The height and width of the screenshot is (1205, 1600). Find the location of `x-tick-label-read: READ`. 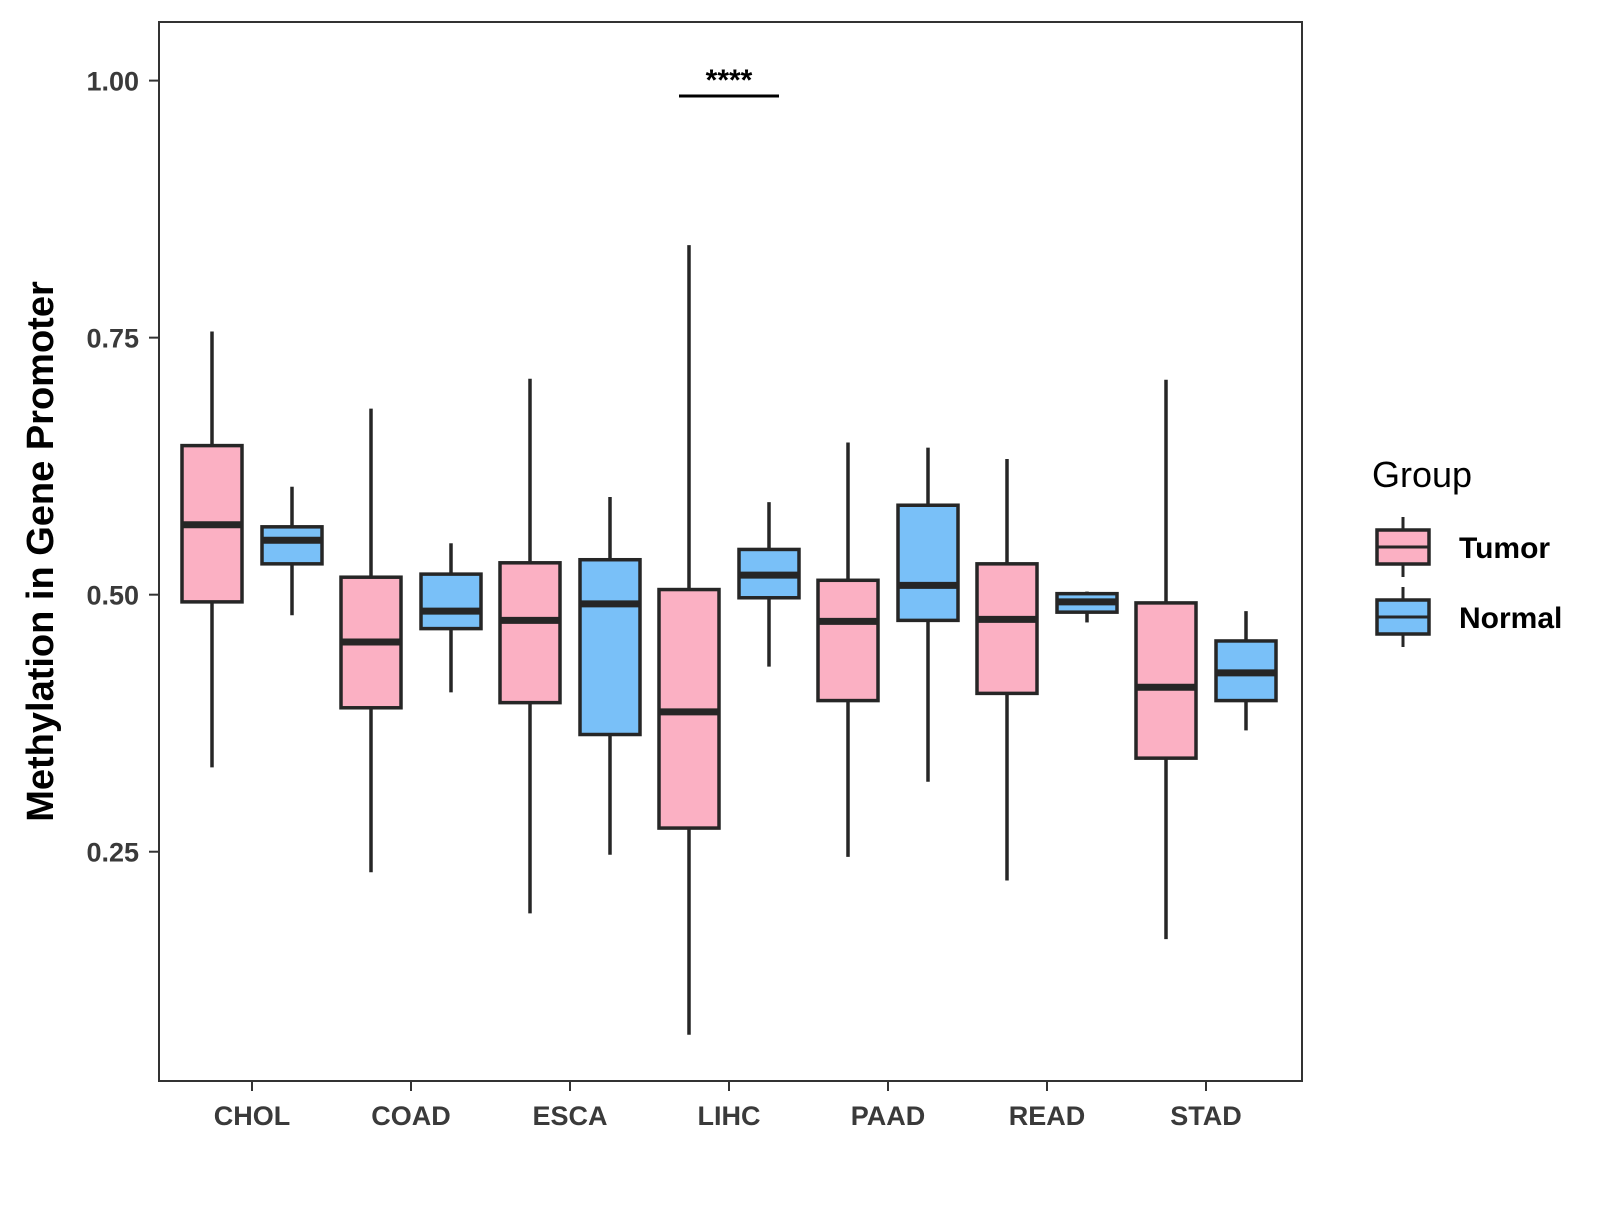

x-tick-label-read: READ is located at coordinates (1047, 1116).